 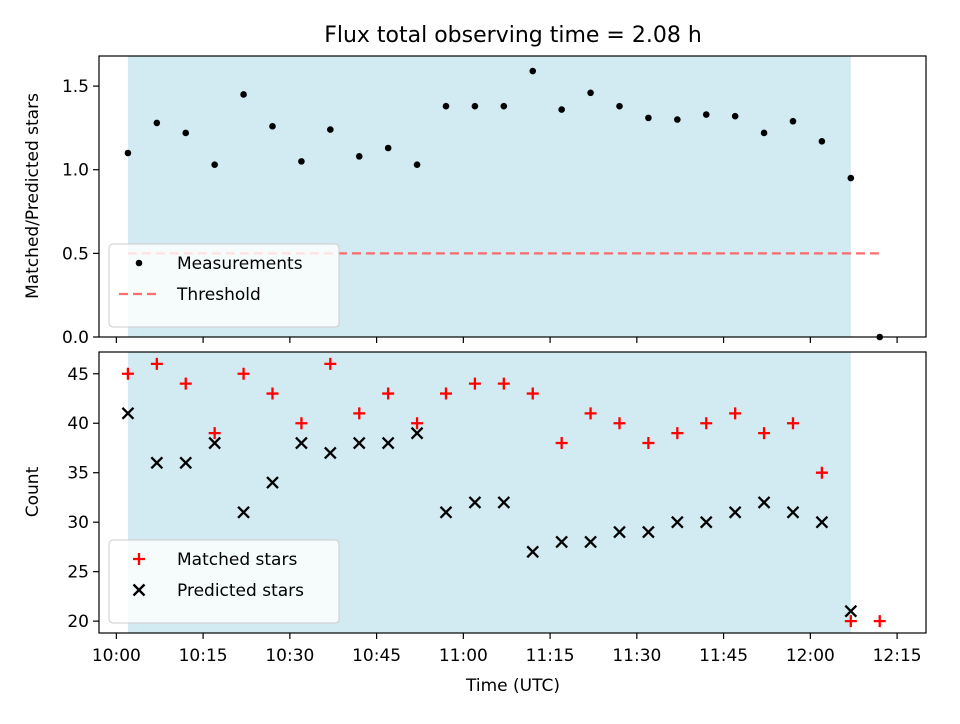 I want to click on bottom-y-axis-label: Count, so click(x=33, y=491).